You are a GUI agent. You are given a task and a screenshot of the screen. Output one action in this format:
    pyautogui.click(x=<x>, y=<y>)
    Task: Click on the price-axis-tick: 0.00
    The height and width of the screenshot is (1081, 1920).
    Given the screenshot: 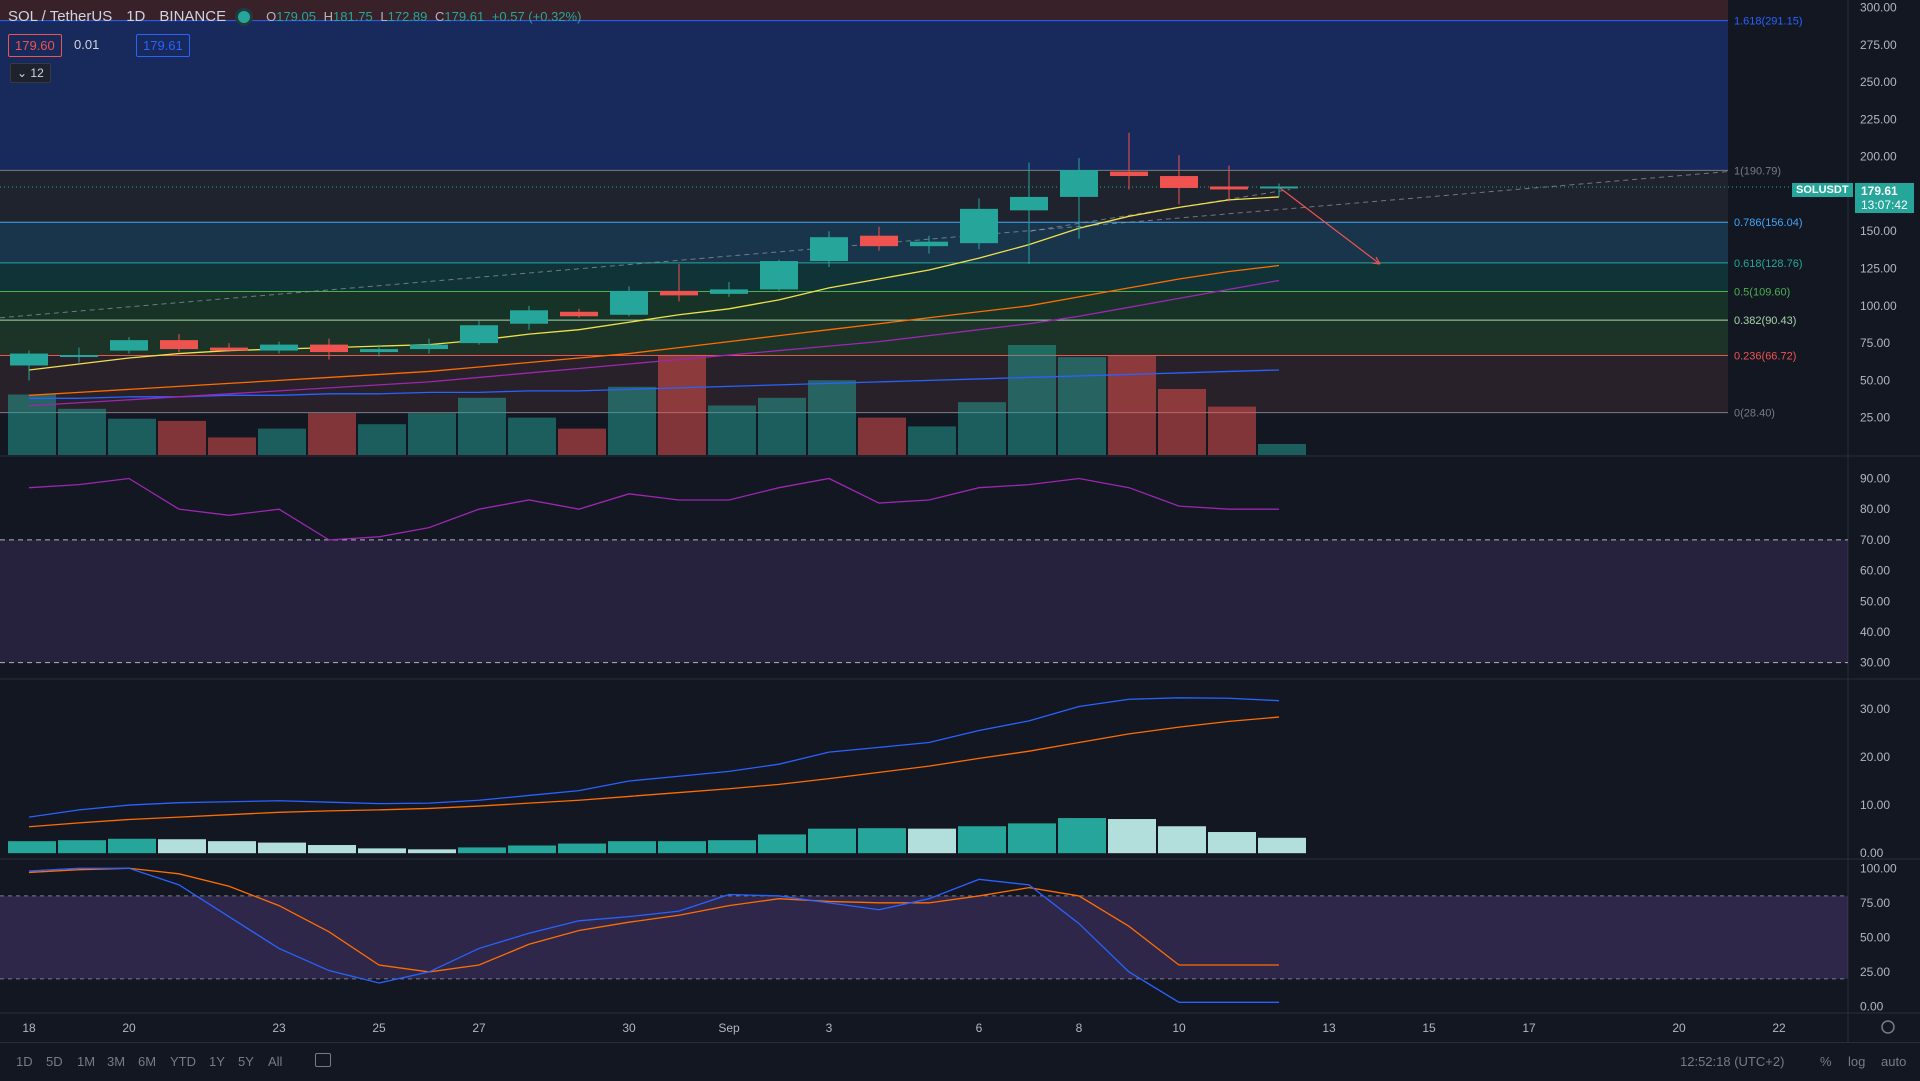 What is the action you would take?
    pyautogui.click(x=1872, y=853)
    